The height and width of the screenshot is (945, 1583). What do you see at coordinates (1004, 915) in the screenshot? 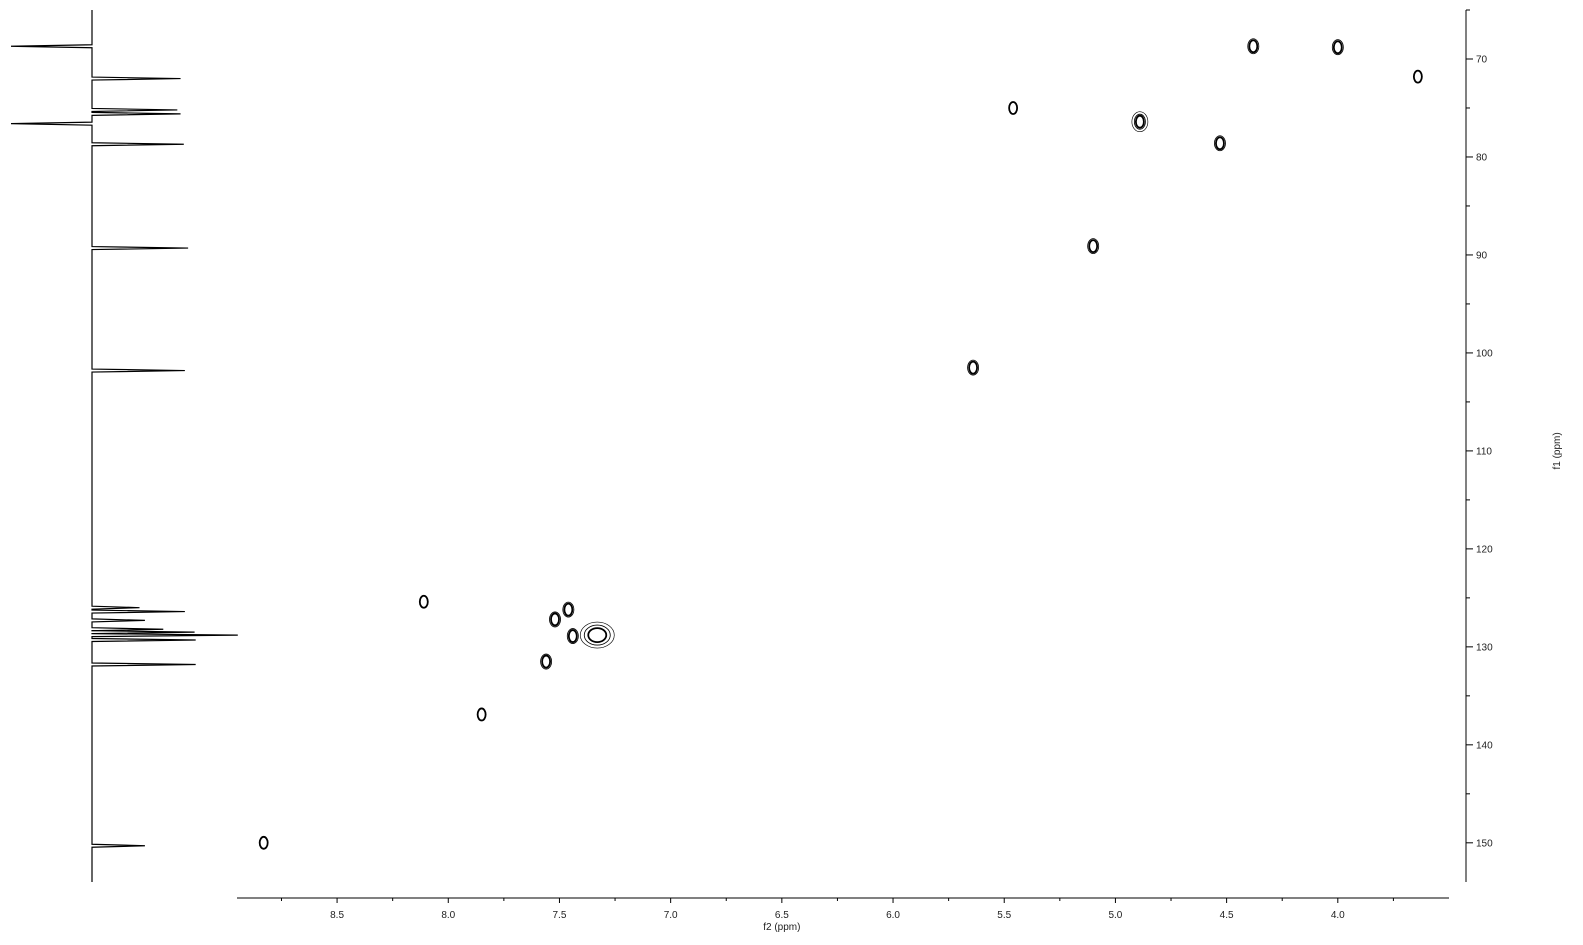
I see `x-tick-label: 5.5` at bounding box center [1004, 915].